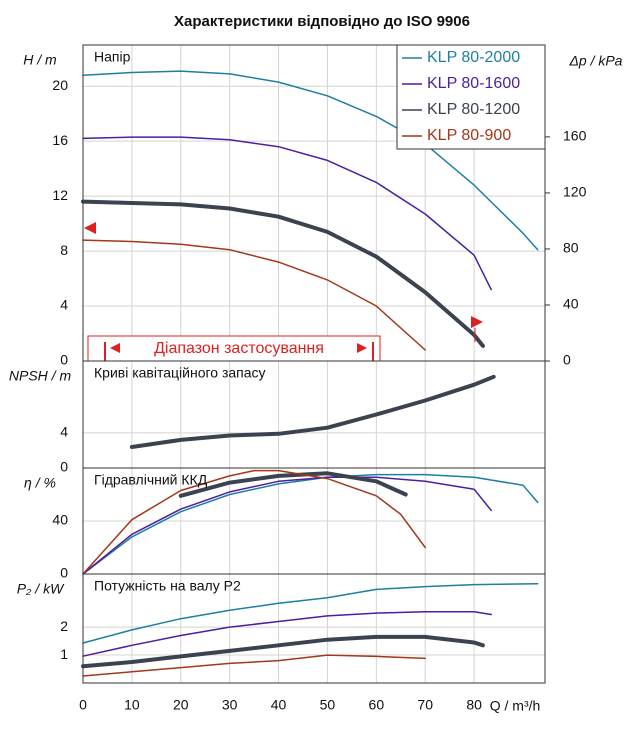  Describe the element at coordinates (112, 57) in the screenshot. I see `panel-label: Напір` at that location.